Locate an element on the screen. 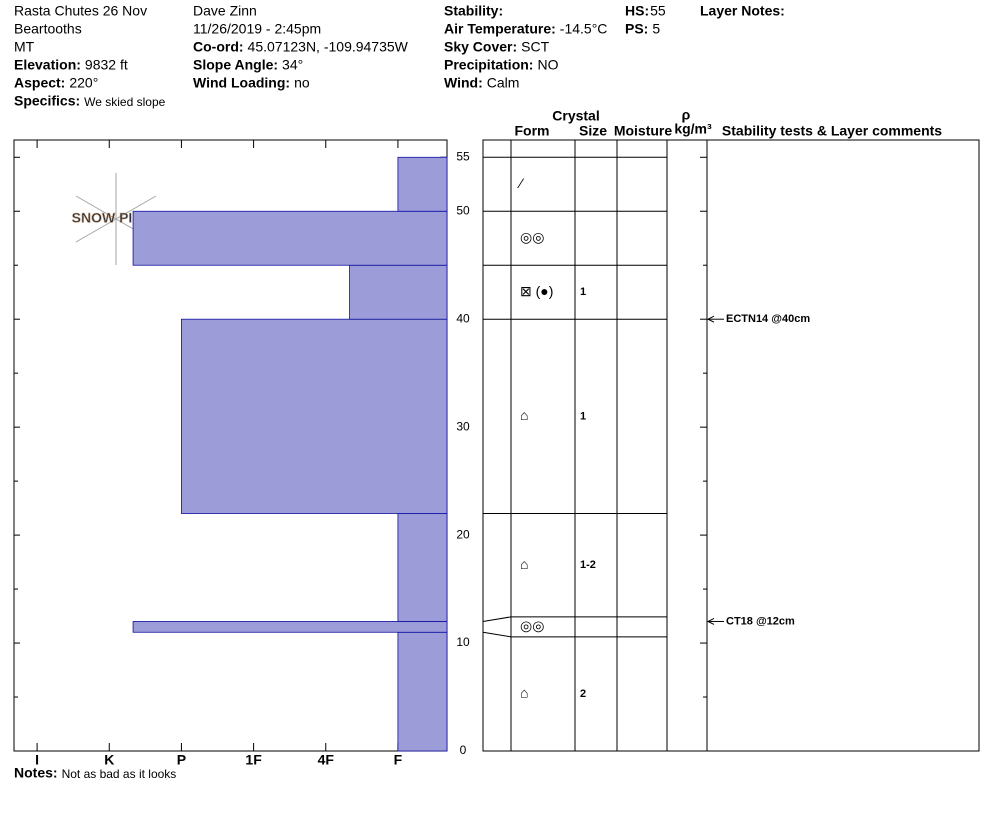  header-label: Stability: is located at coordinates (473, 11).